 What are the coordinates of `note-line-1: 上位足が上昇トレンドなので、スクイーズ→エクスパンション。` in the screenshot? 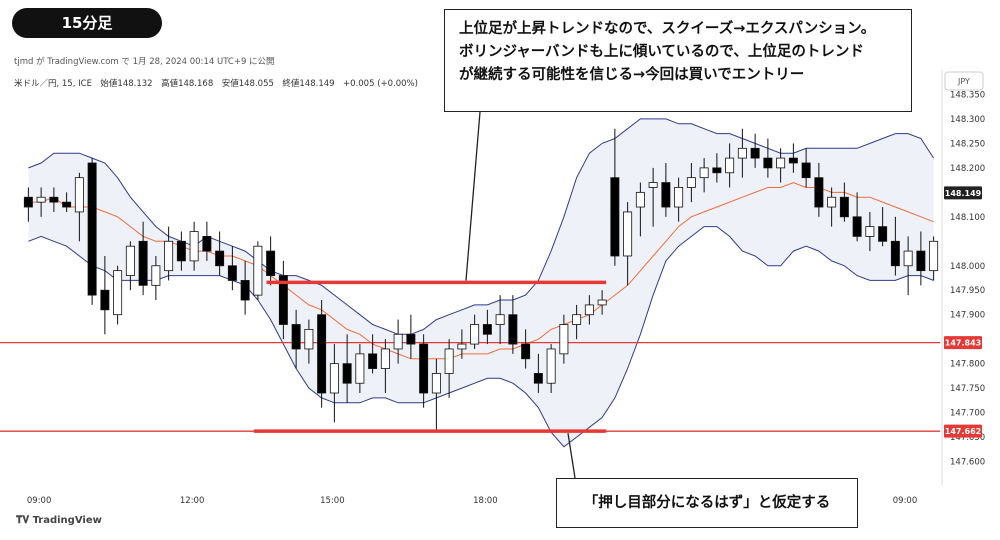 It's located at (667, 29).